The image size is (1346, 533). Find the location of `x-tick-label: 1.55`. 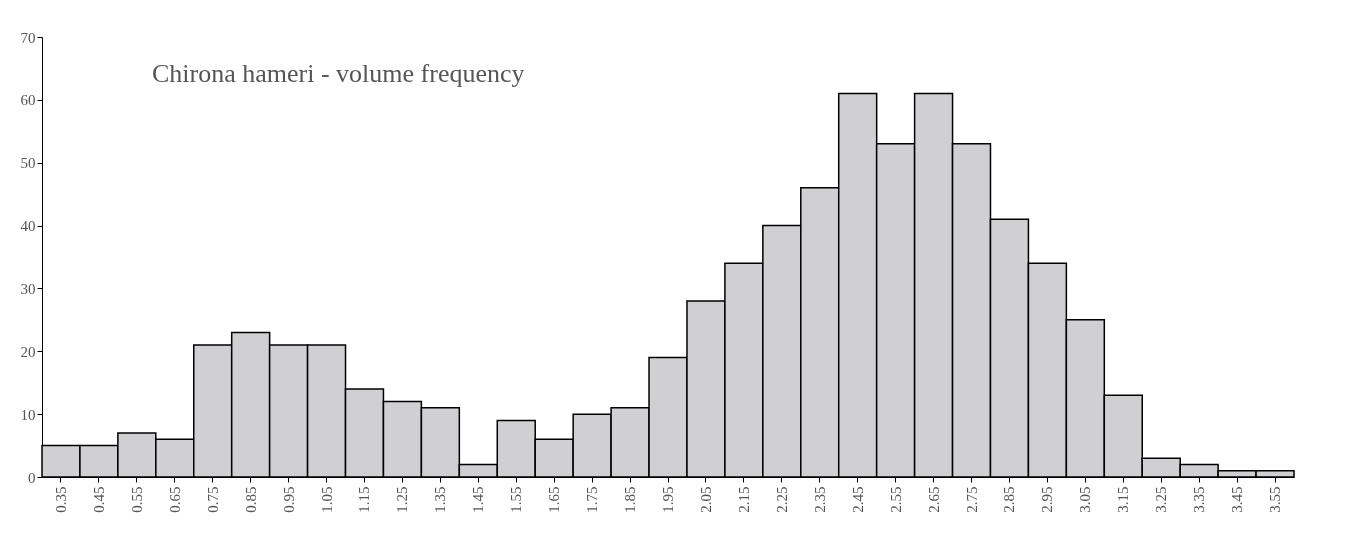

x-tick-label: 1.55 is located at coordinates (516, 499).